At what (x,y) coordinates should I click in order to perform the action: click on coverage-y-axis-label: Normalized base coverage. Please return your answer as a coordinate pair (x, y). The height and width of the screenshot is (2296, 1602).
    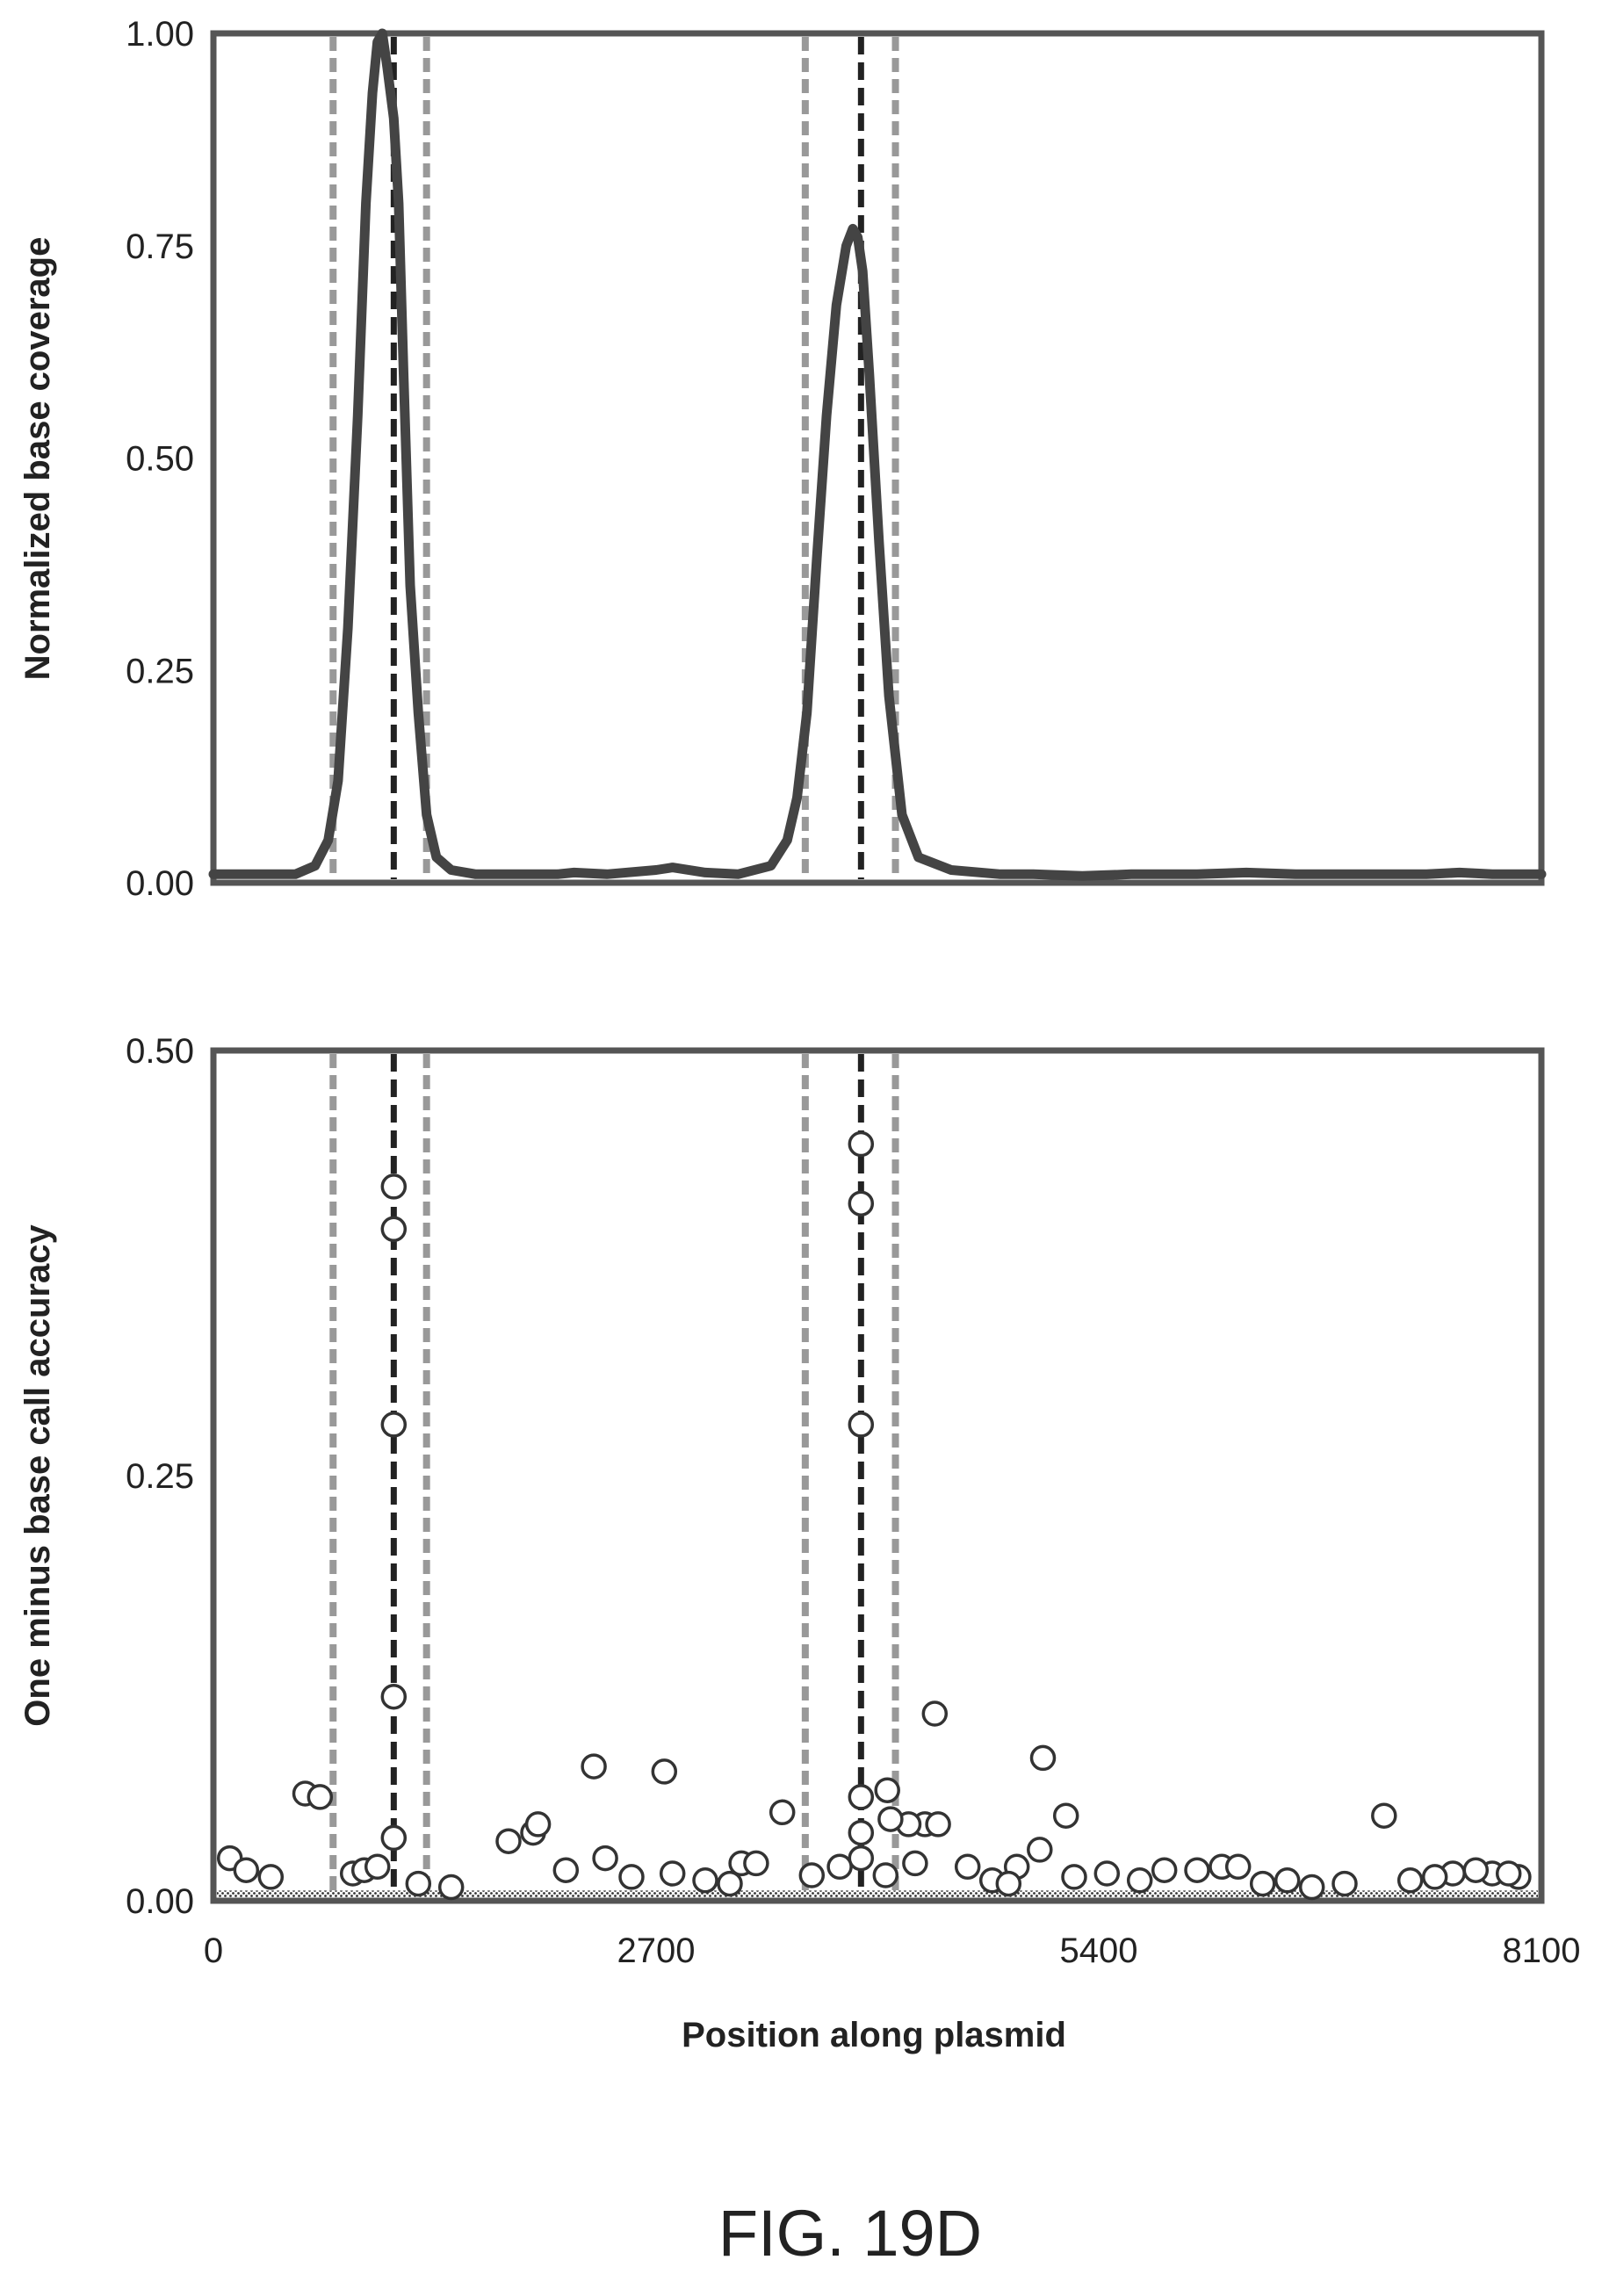
    Looking at the image, I should click on (37, 459).